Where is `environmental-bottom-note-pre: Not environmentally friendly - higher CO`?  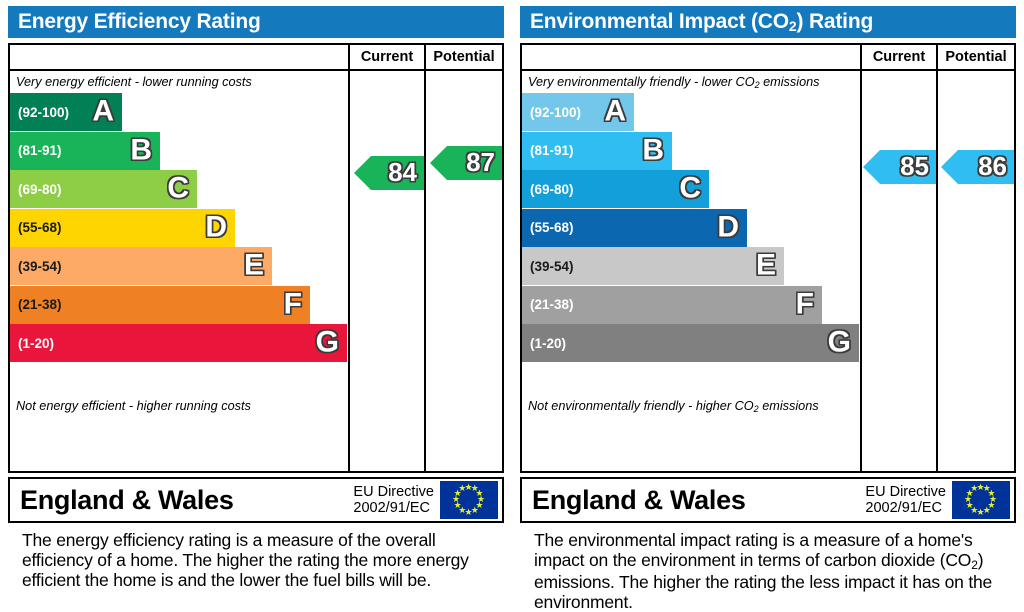 environmental-bottom-note-pre: Not environmentally friendly - higher CO is located at coordinates (641, 406).